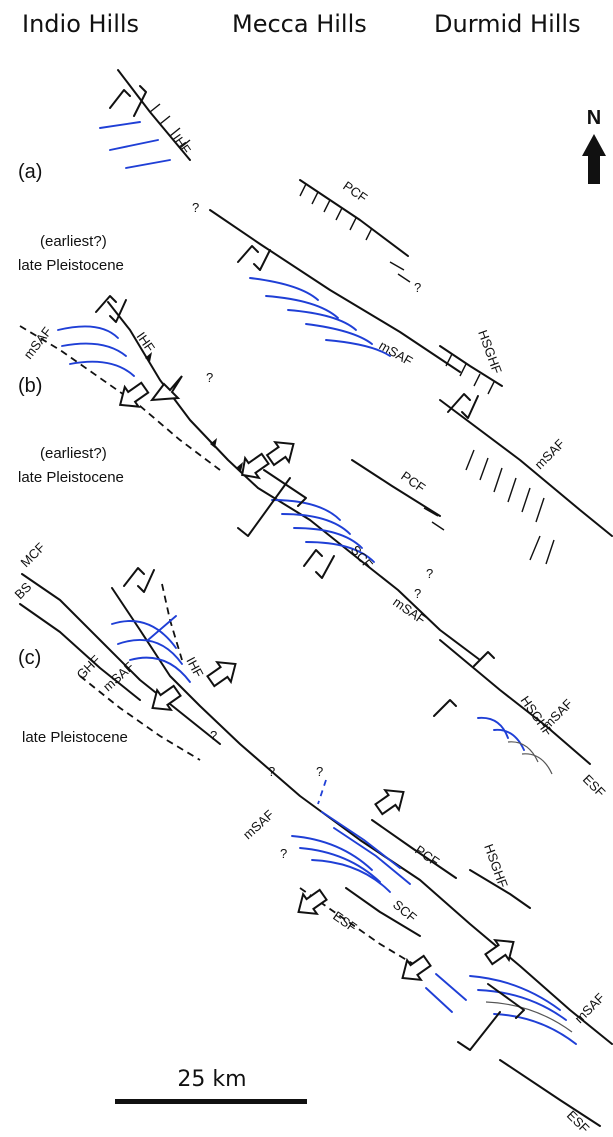 The height and width of the screenshot is (1137, 613). Describe the element at coordinates (33, 555) in the screenshot. I see `mcf-label-c: MCF` at that location.